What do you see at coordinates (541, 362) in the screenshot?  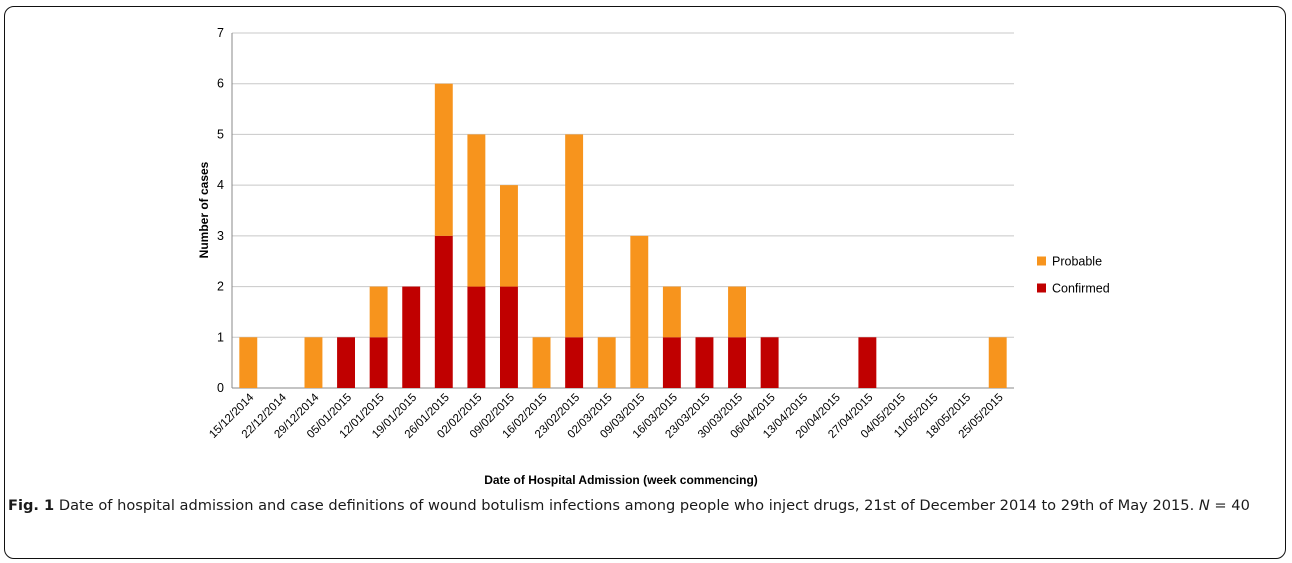 I see `bar-probable-16/02/2015` at bounding box center [541, 362].